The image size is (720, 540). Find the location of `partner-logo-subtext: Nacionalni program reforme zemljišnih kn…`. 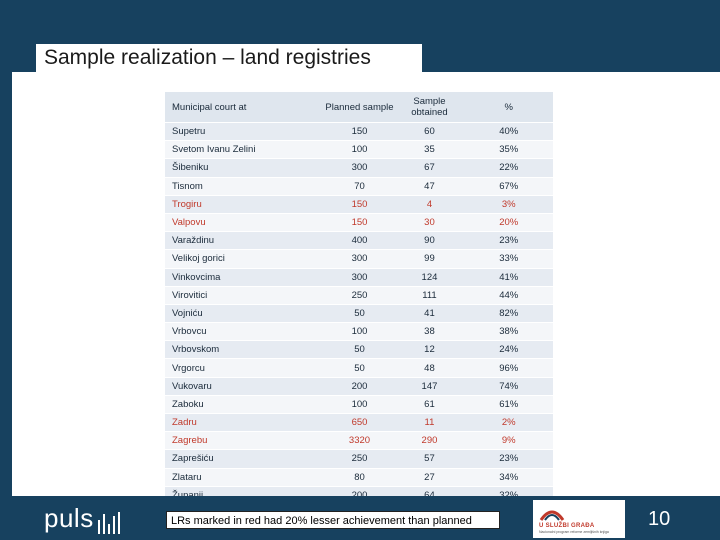

partner-logo-subtext: Nacionalni program reforme zemljišnih kn… is located at coordinates (574, 532).